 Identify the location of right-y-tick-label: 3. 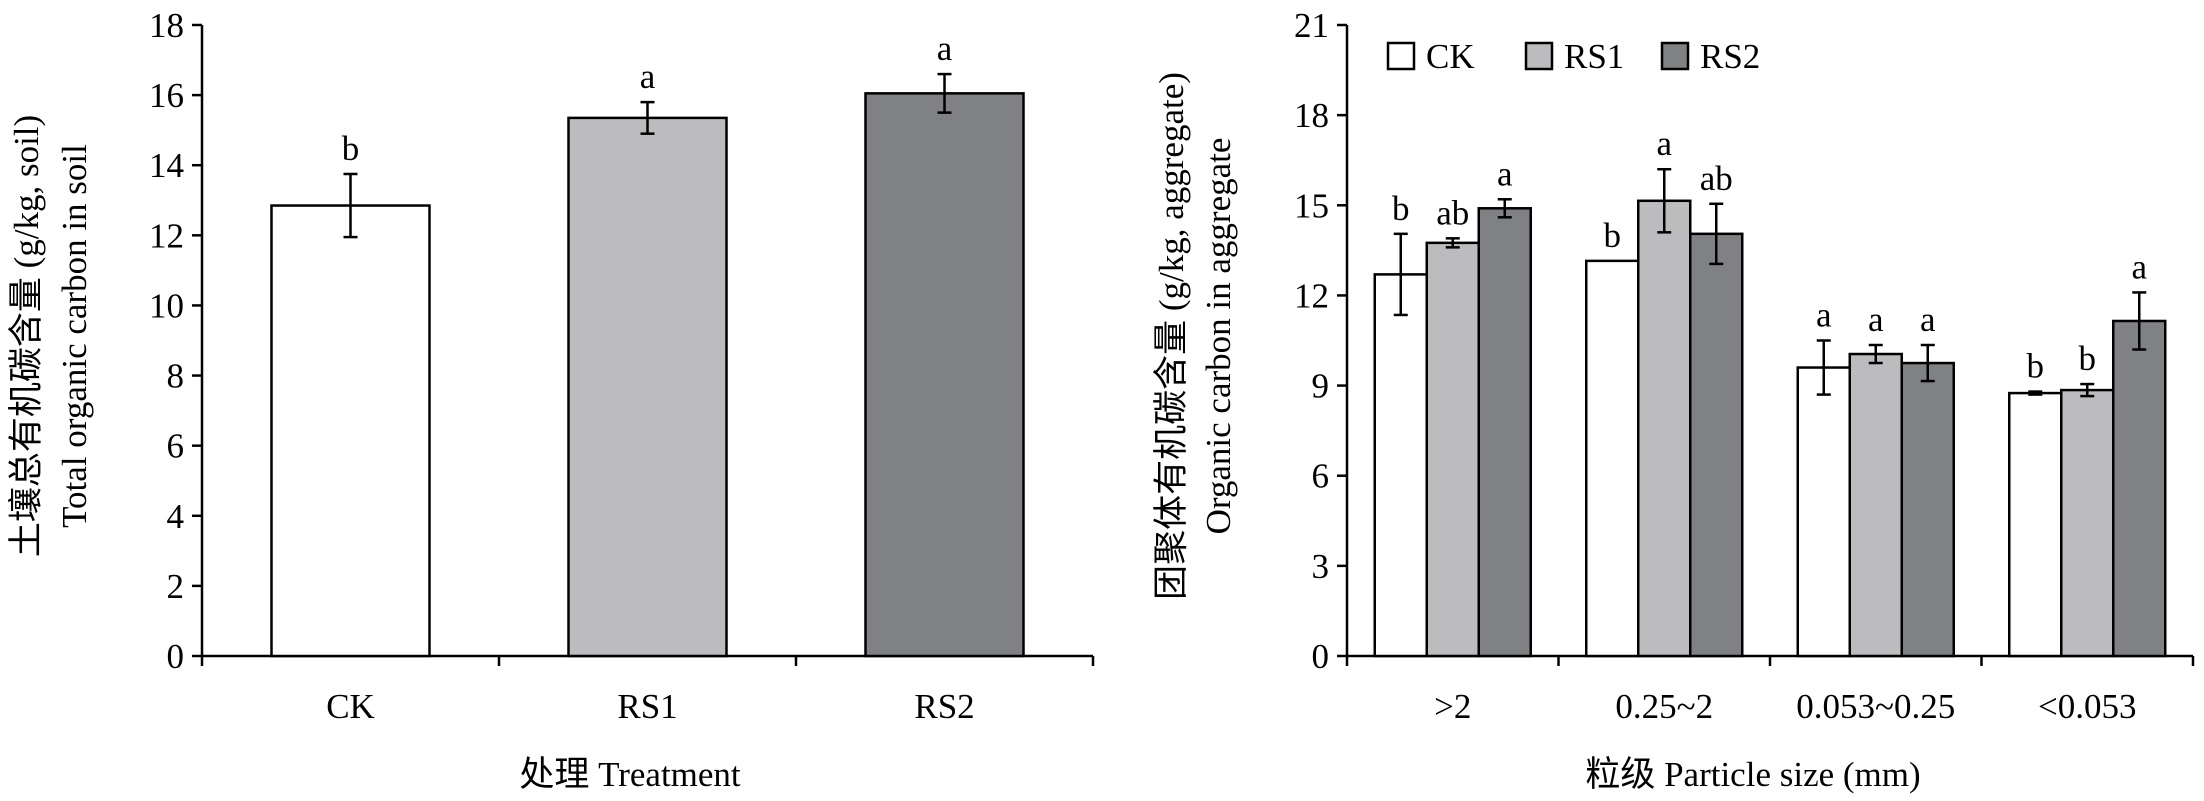
(1321, 566).